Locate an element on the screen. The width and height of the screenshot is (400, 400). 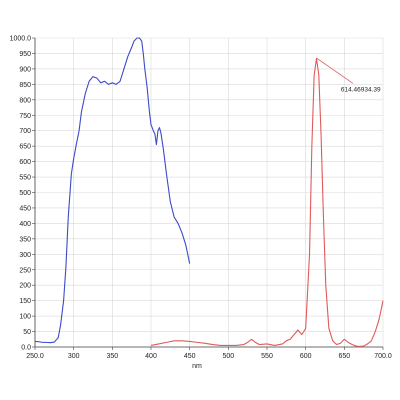
x-tick-label: 450 is located at coordinates (190, 356).